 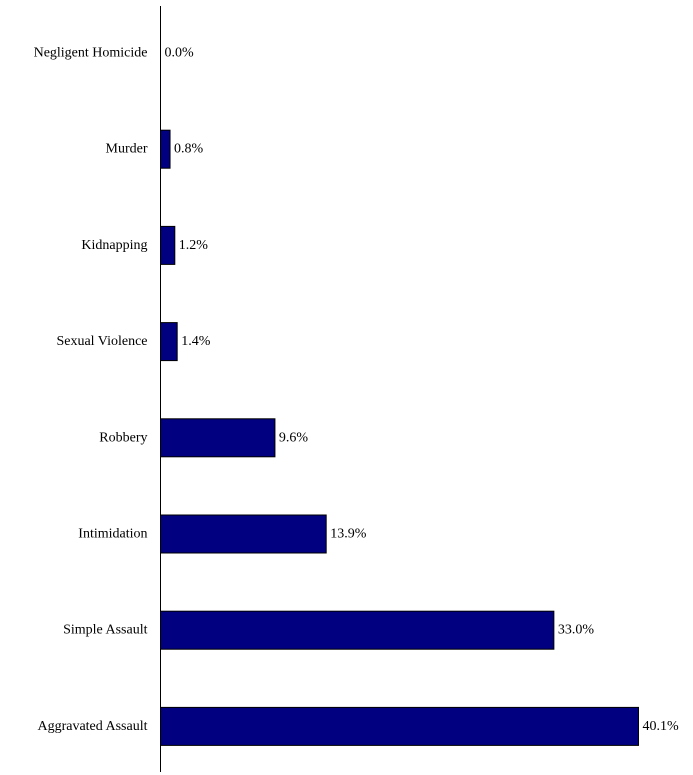 What do you see at coordinates (218, 438) in the screenshot?
I see `bar-robbery` at bounding box center [218, 438].